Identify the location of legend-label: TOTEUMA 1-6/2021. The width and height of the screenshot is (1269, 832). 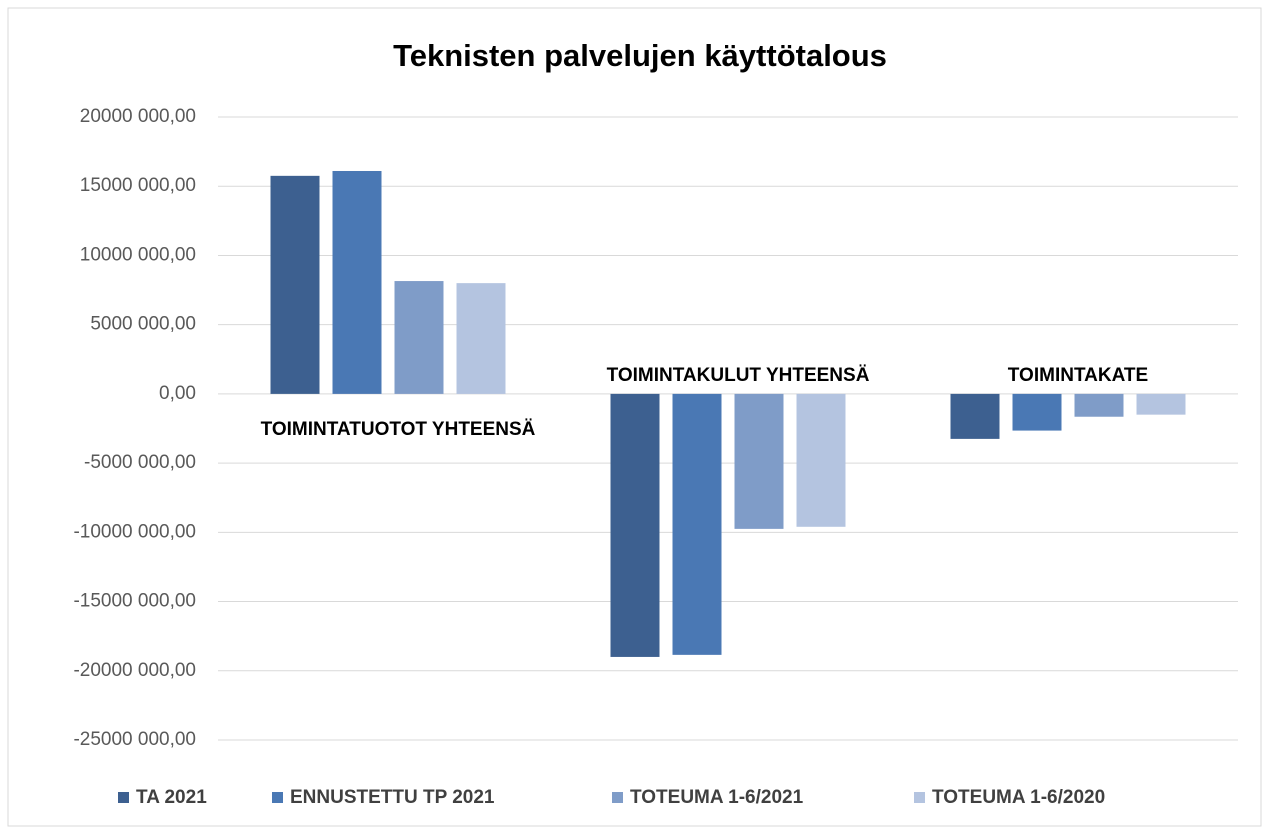
(717, 797).